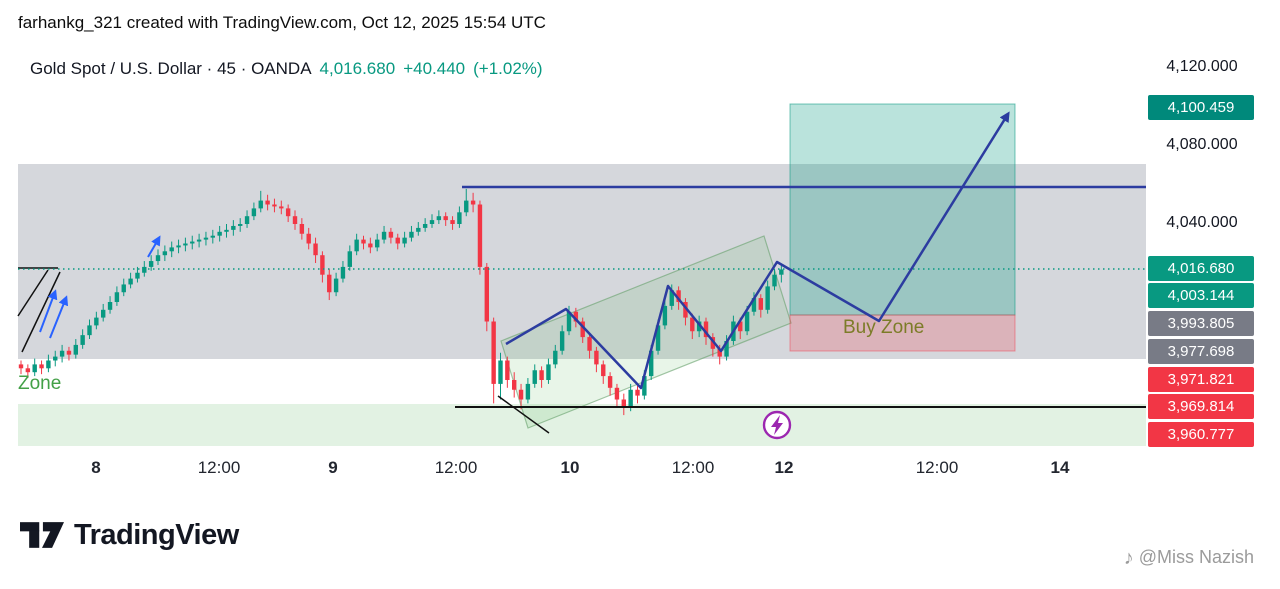  I want to click on profit-target-box, so click(902, 209).